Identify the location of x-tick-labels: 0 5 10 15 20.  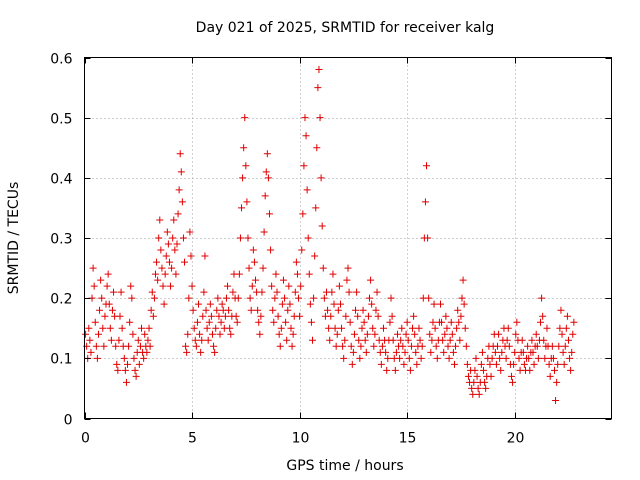
(302, 439).